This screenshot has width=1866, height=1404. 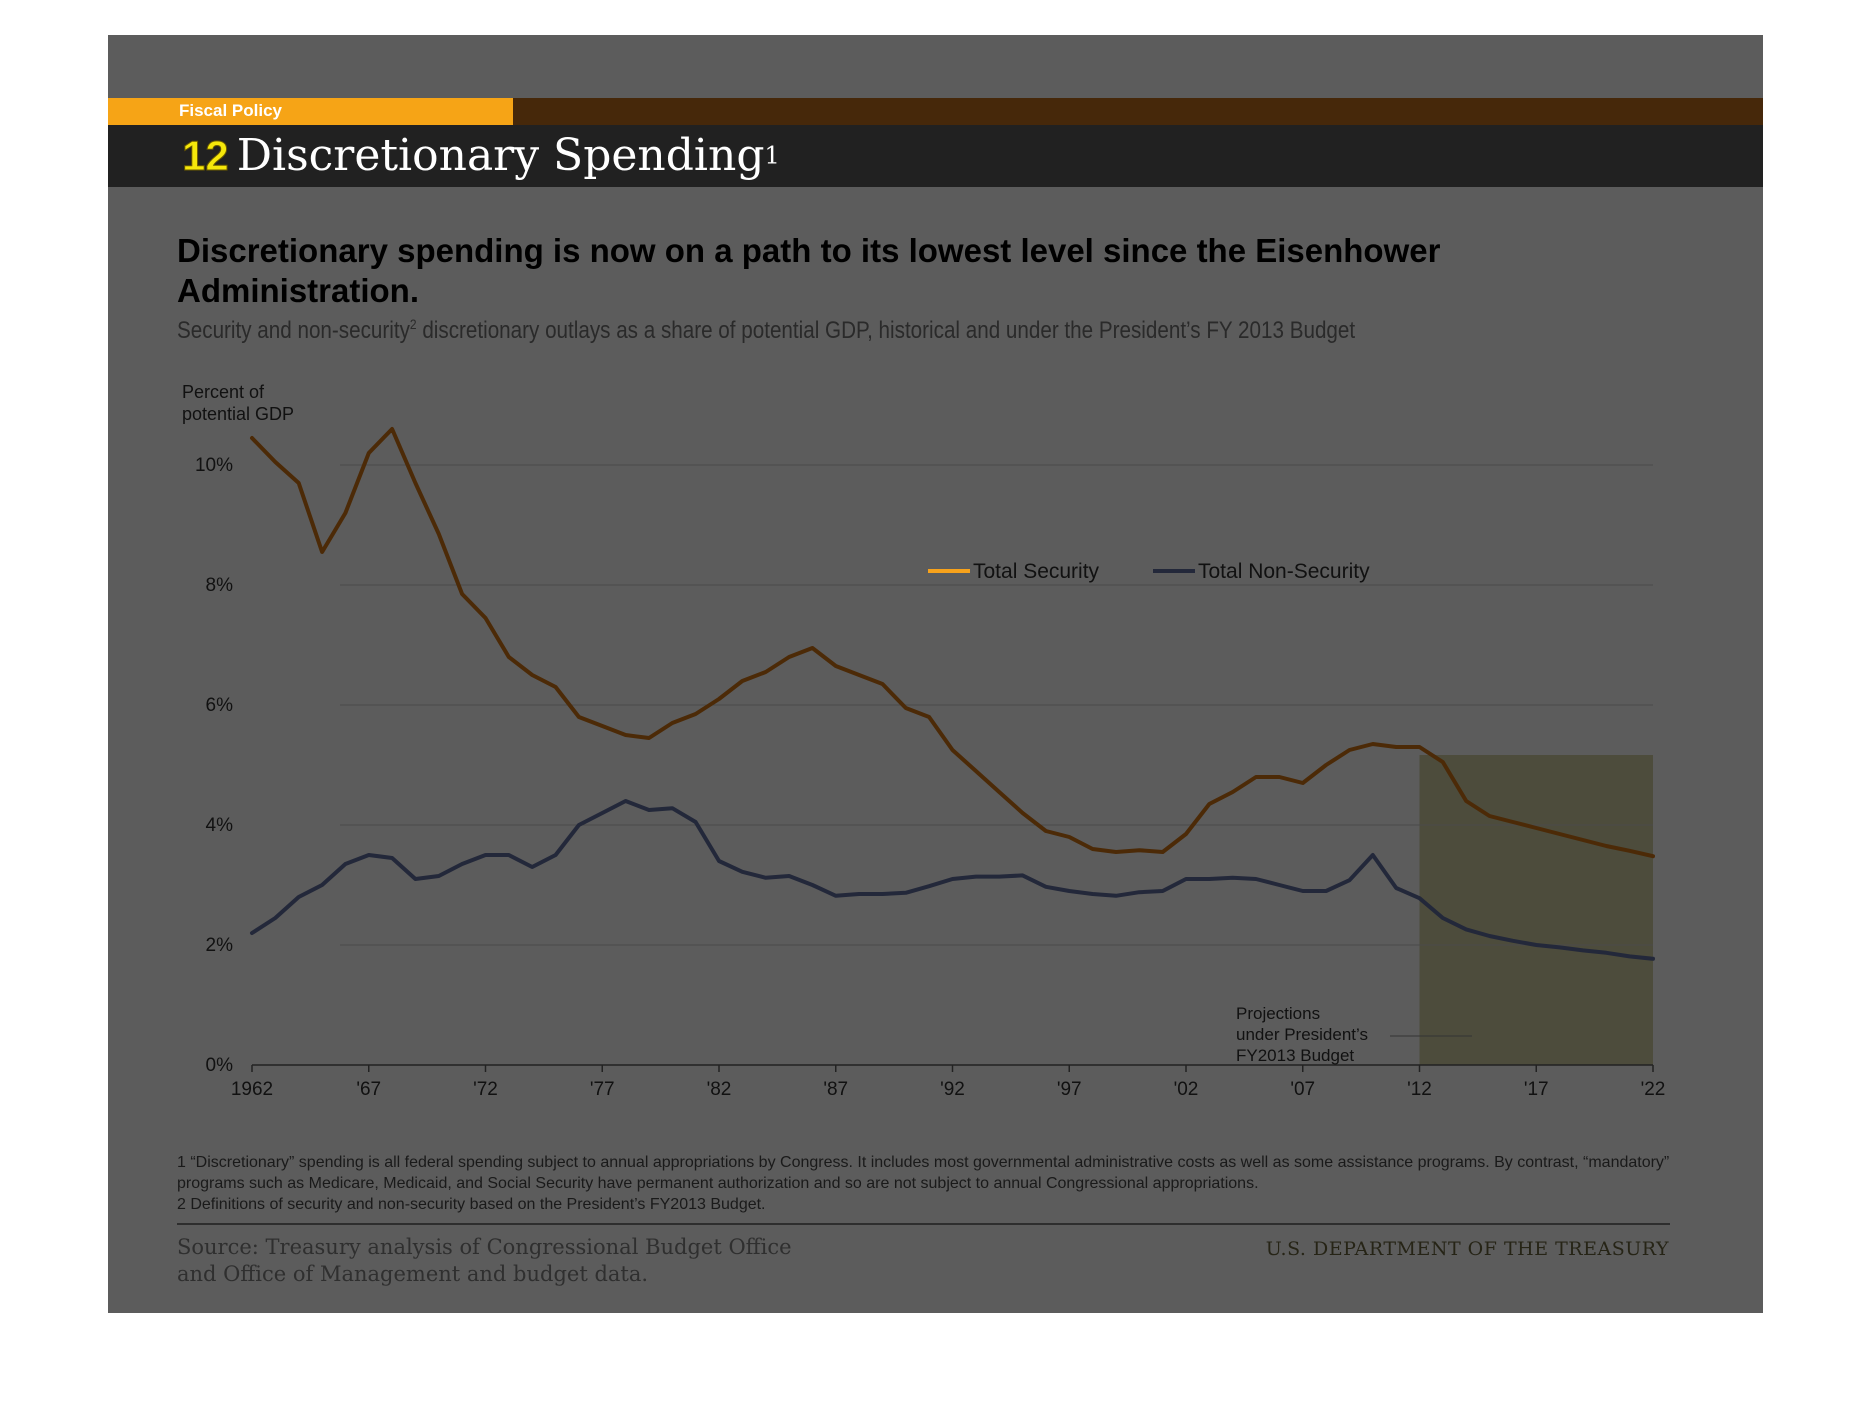 I want to click on x-tick-label: '67, so click(x=368, y=1089).